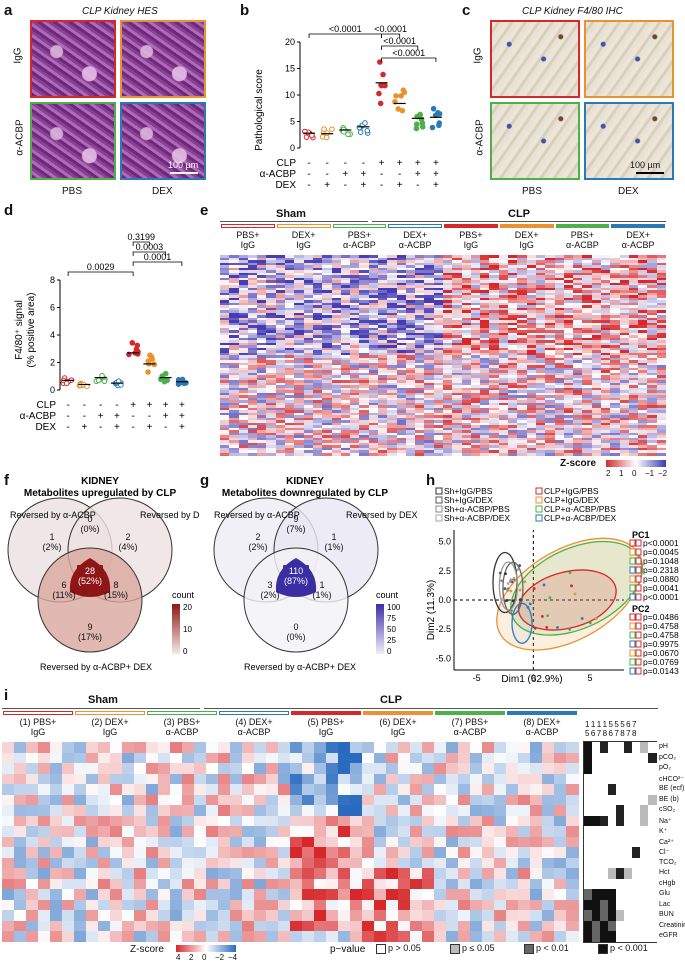  Describe the element at coordinates (443, 355) in the screenshot. I see `heatmap-e` at that location.